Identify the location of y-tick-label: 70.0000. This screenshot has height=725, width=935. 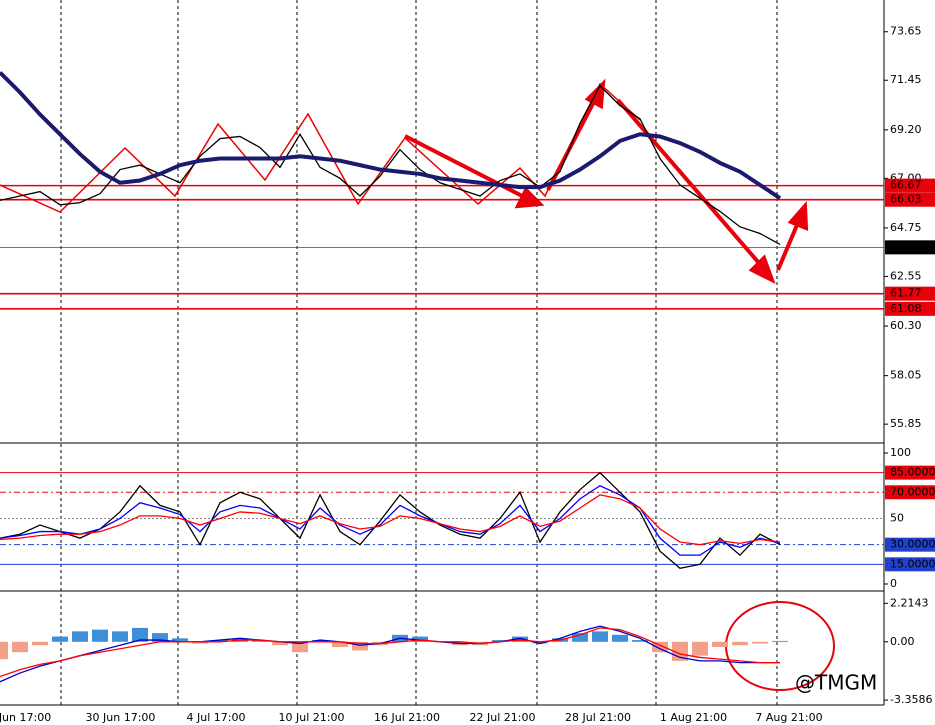
(912, 491).